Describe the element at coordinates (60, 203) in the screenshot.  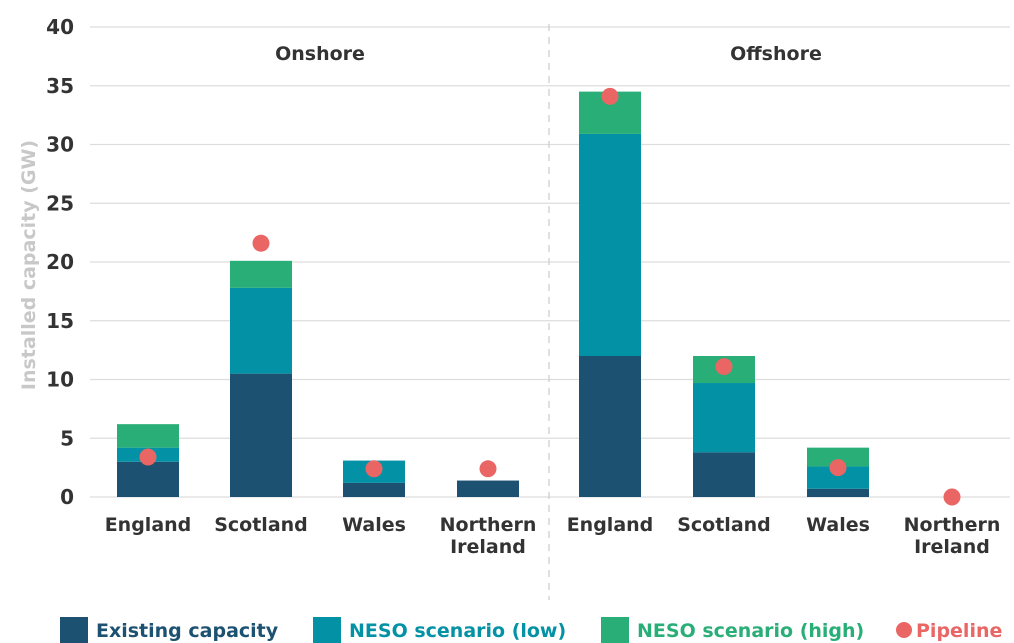
I see `y-tick-label: 25` at that location.